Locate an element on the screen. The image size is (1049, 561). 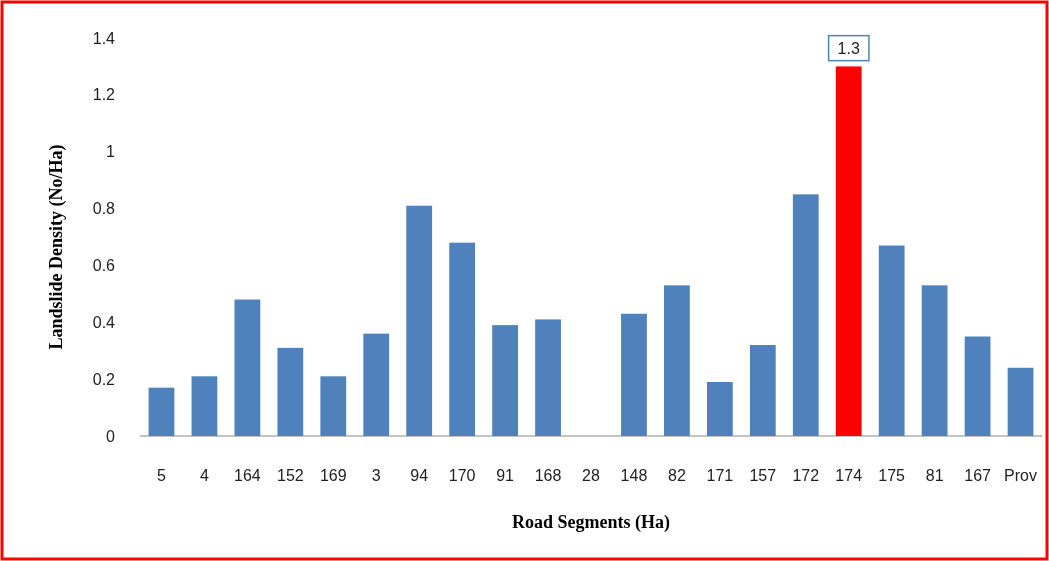
x-tick-label: 168 is located at coordinates (548, 476).